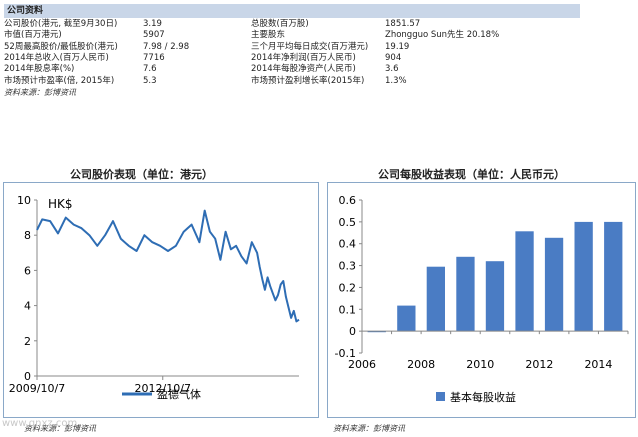  I want to click on x-tick-label: 2010, so click(480, 364).